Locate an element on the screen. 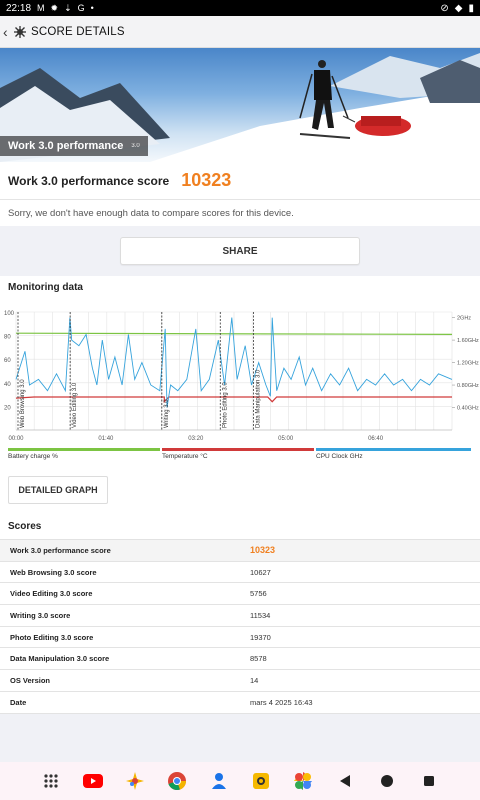  series-line-battery is located at coordinates (234, 333).